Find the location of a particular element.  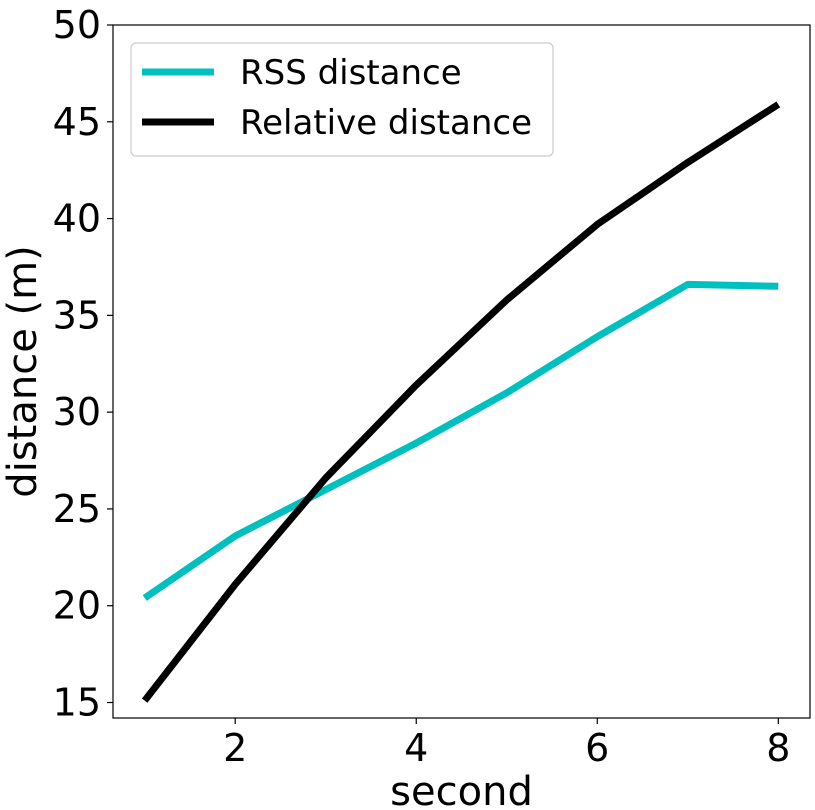

y-axis-ticks: 15 20 25 30 35 40 45 50 is located at coordinates (83, 364).